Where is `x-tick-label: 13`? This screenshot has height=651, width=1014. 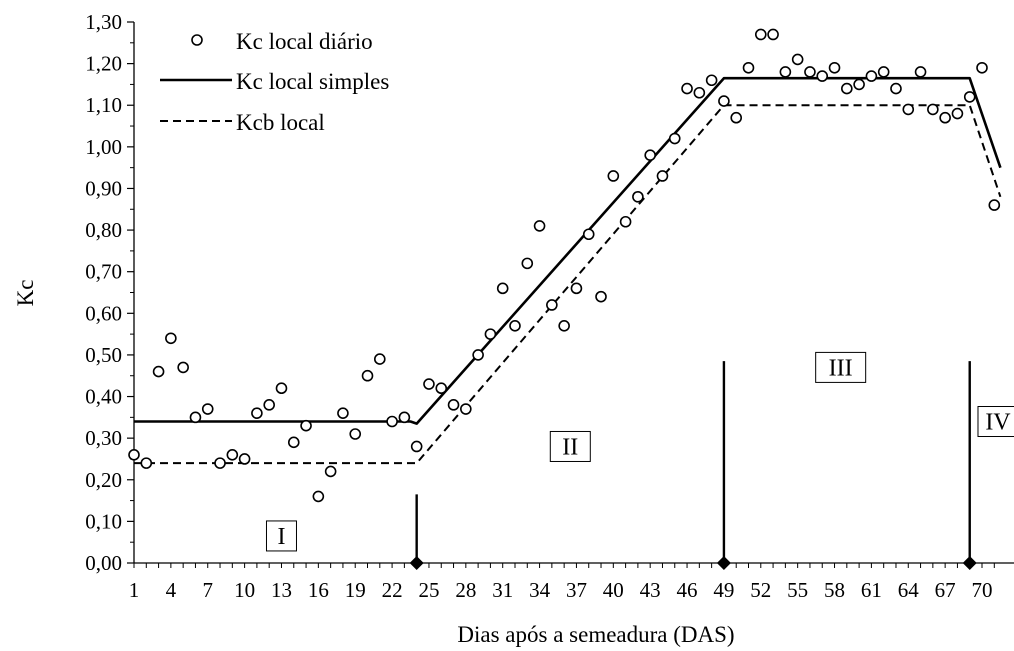 x-tick-label: 13 is located at coordinates (281, 590).